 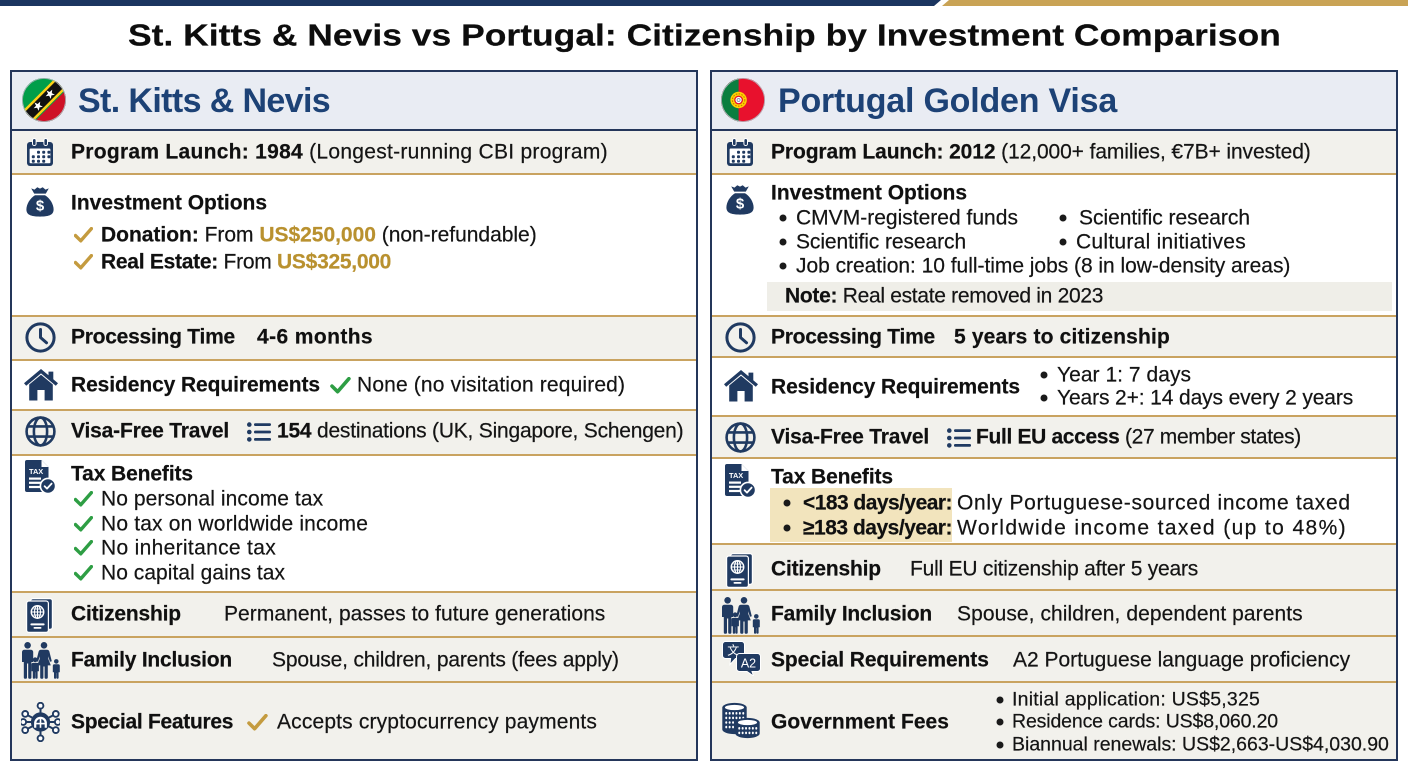 What do you see at coordinates (733, 650) in the screenshot?
I see `svg-text: 文` at bounding box center [733, 650].